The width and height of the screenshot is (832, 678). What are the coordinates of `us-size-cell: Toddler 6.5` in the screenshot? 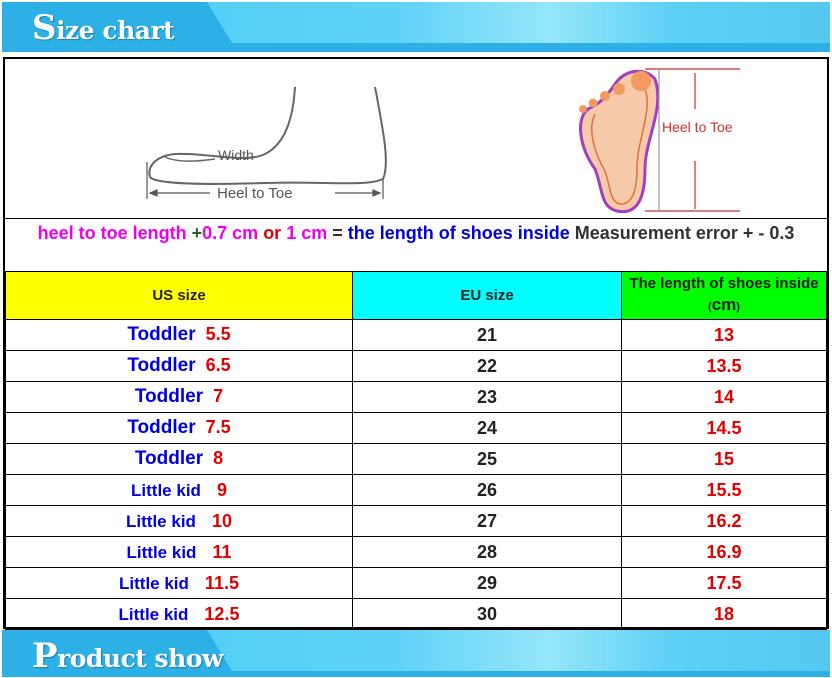 It's located at (179, 366).